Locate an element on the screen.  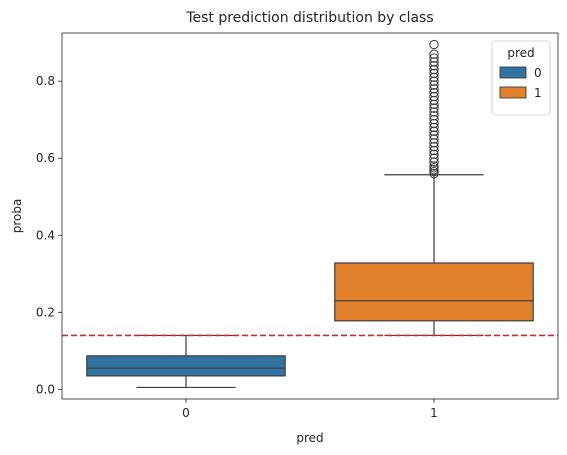
y-tick-label: 0.4 is located at coordinates (45, 235).